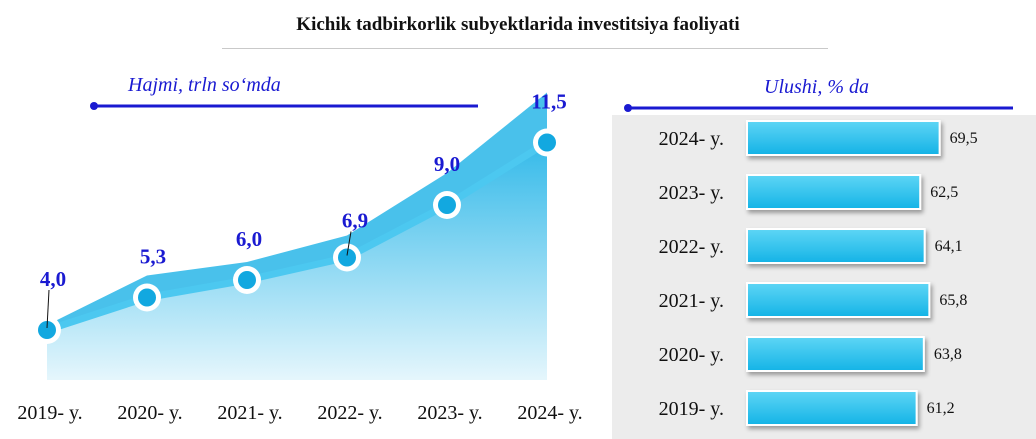  Describe the element at coordinates (953, 300) in the screenshot. I see `bar-value-label: 65,8` at that location.